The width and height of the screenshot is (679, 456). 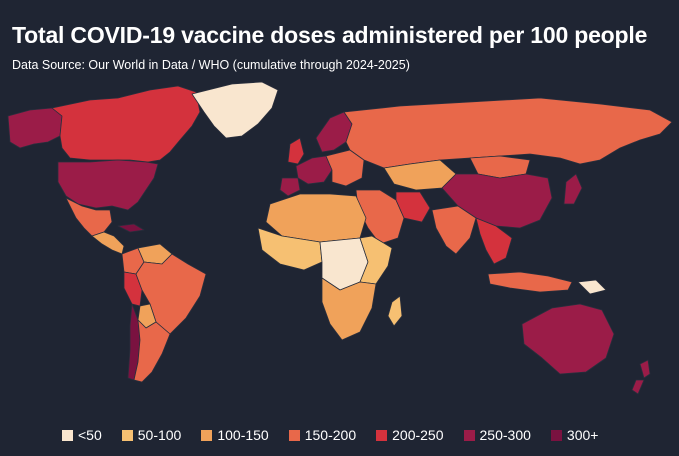 I want to click on region-japan, so click(x=573, y=189).